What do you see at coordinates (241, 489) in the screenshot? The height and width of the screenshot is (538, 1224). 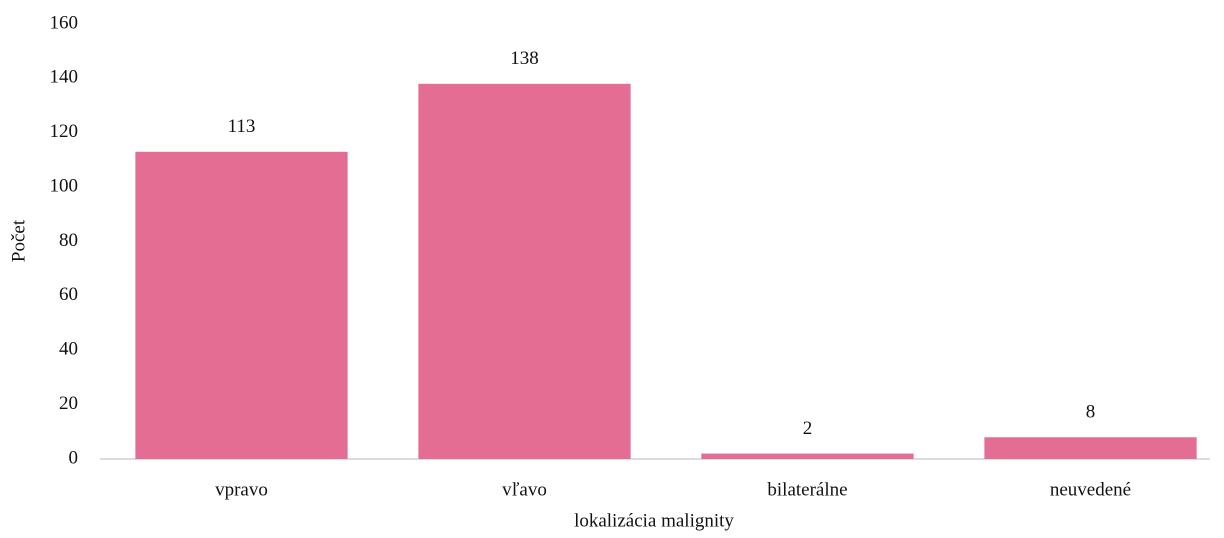 I see `x-tick-label: vpravo` at bounding box center [241, 489].